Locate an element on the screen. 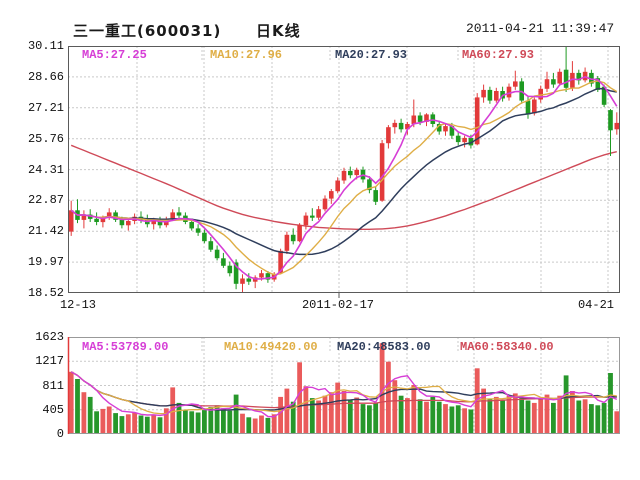  volume-ma20-label: MA20:48583.00 is located at coordinates (384, 347).